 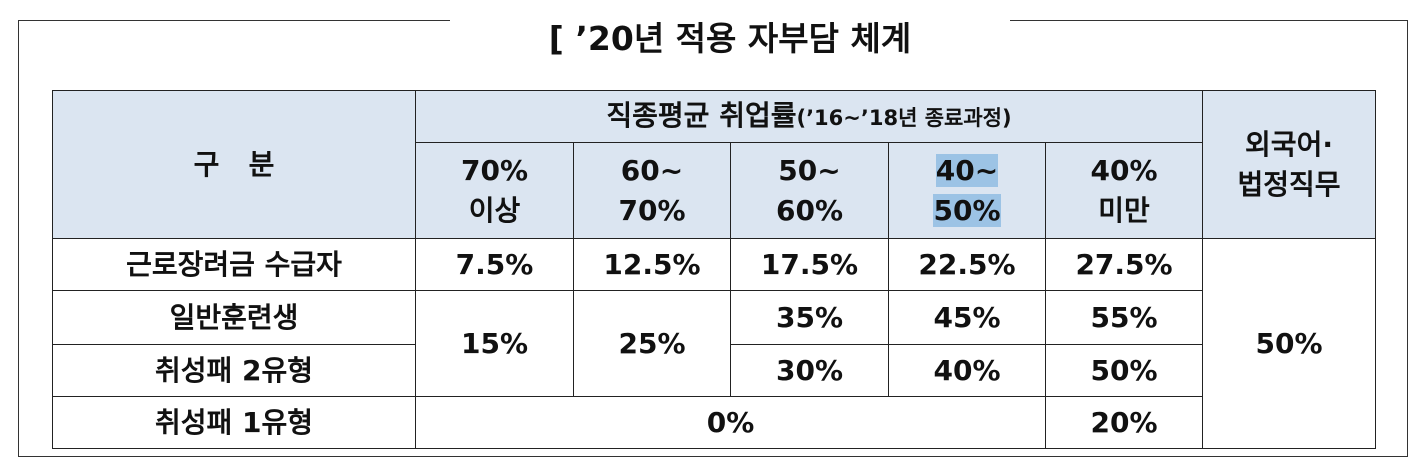 I want to click on row-label: 취성패 1유형, so click(x=234, y=422).